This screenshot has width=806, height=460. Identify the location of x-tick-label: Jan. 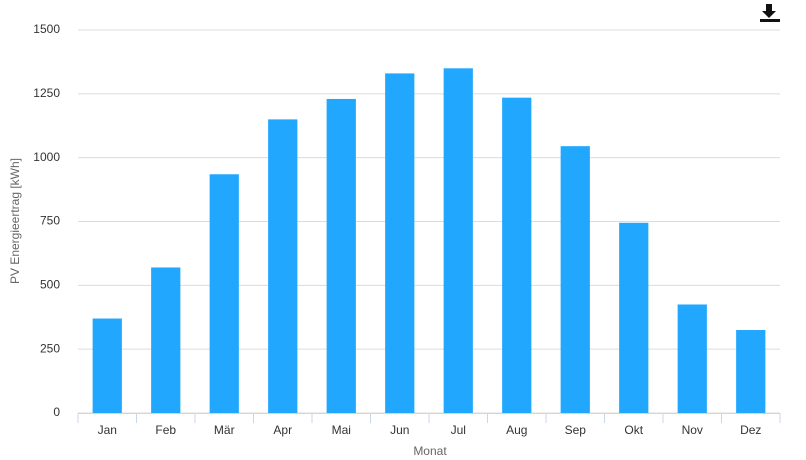
(107, 430).